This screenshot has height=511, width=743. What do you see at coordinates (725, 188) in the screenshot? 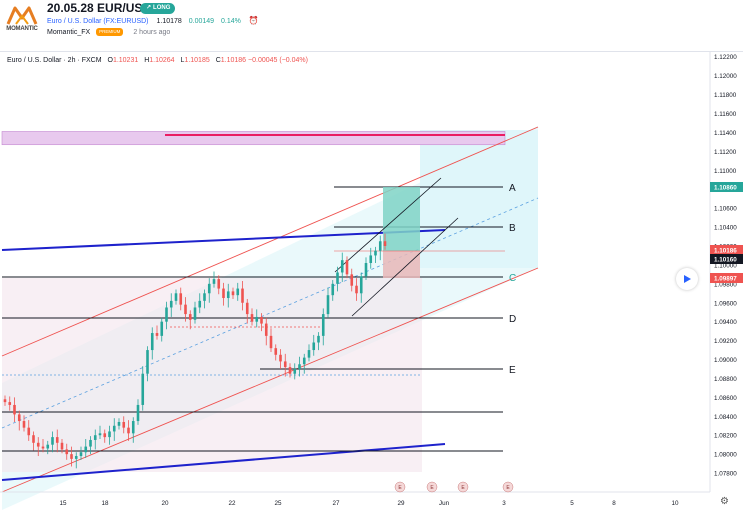
I see `price-label: 1.10860` at bounding box center [725, 188].